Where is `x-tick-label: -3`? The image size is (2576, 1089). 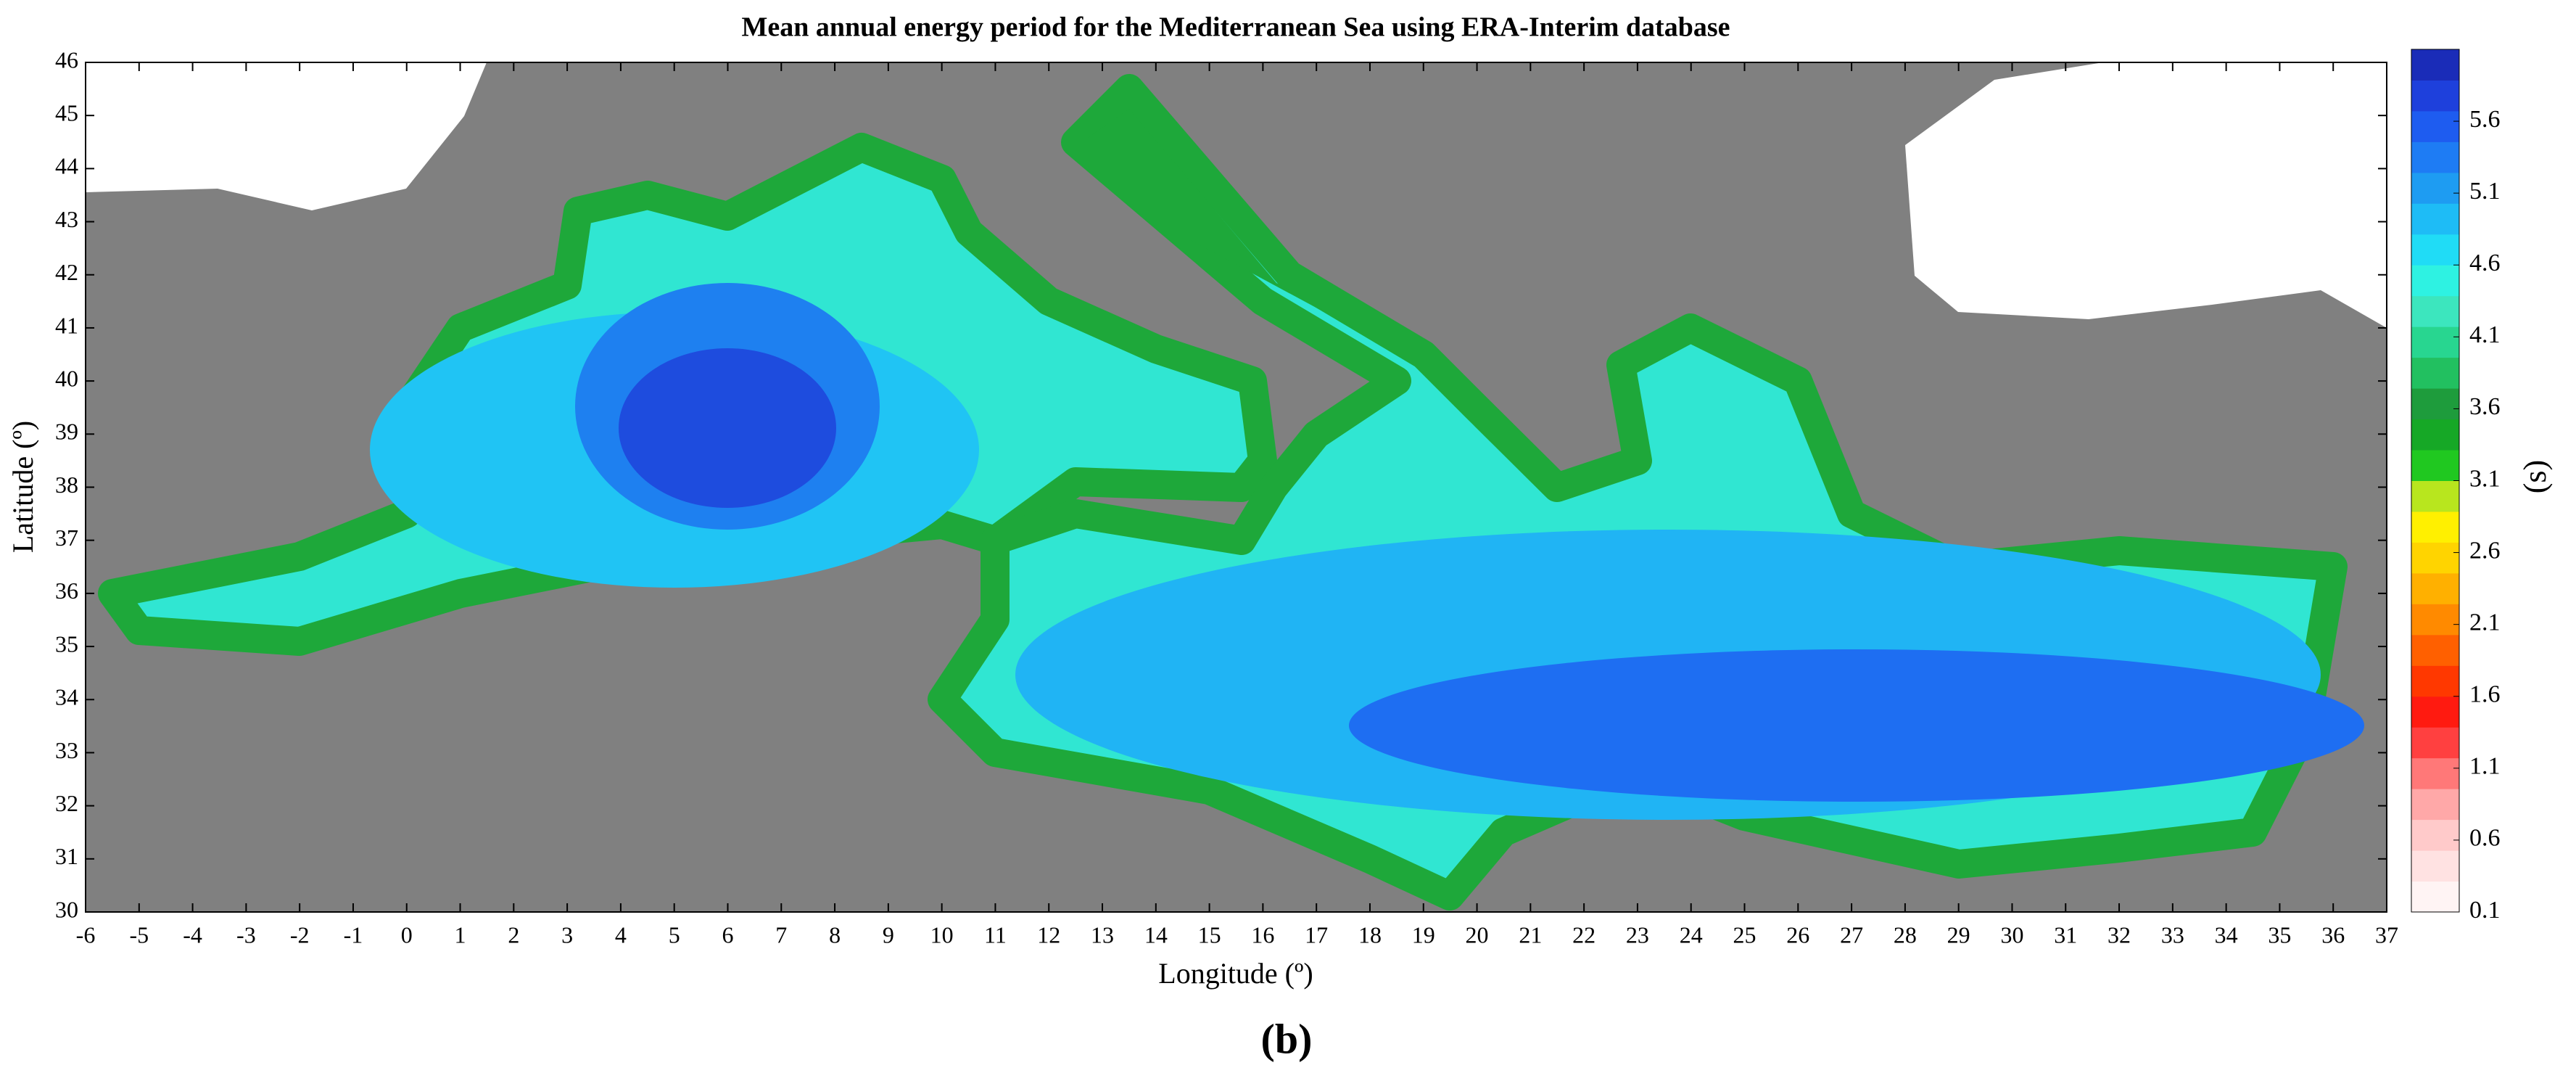 x-tick-label: -3 is located at coordinates (246, 934).